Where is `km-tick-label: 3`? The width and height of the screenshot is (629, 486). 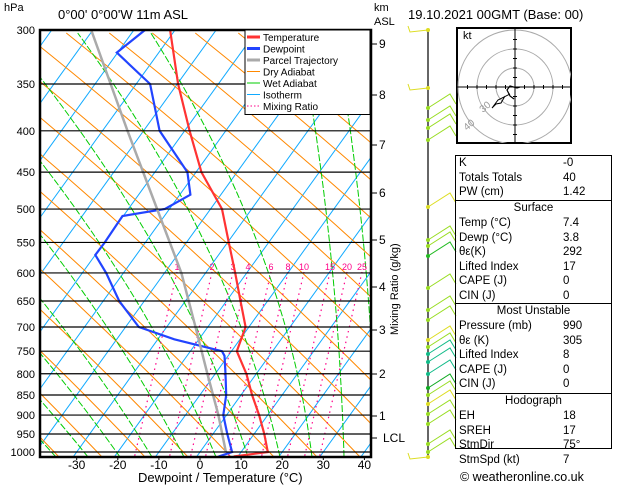 km-tick-label: 3 is located at coordinates (382, 330).